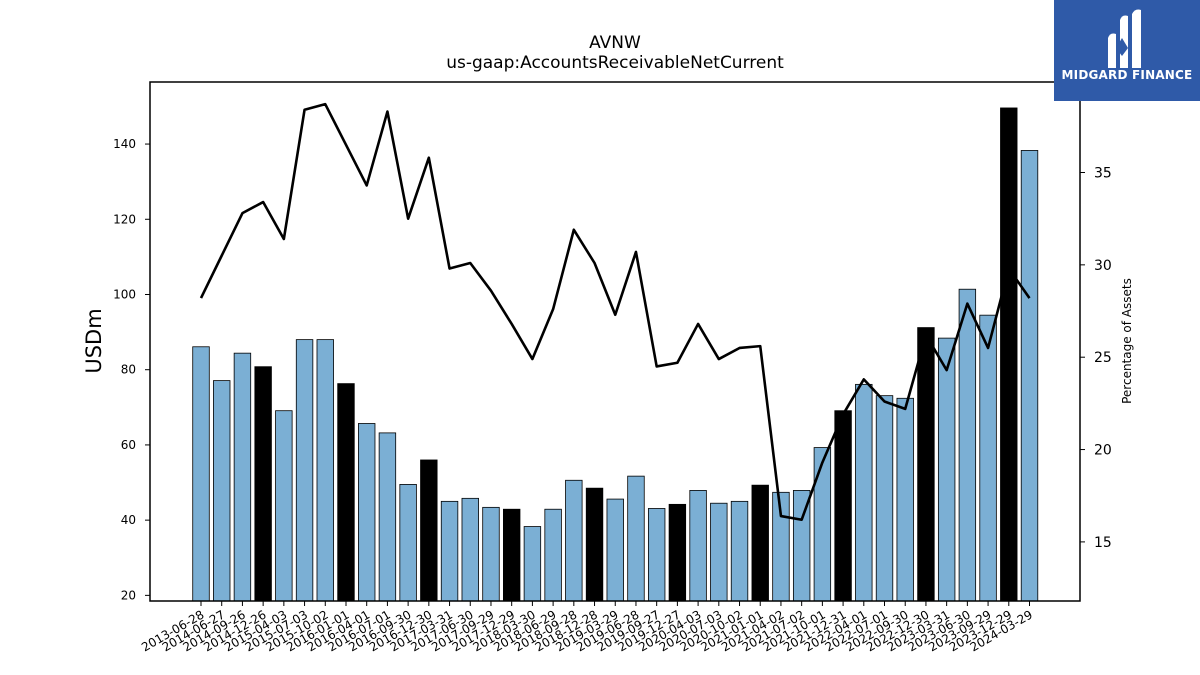  Describe the element at coordinates (1127, 341) in the screenshot. I see `y2-axis-label: Percentage of Assets` at that location.